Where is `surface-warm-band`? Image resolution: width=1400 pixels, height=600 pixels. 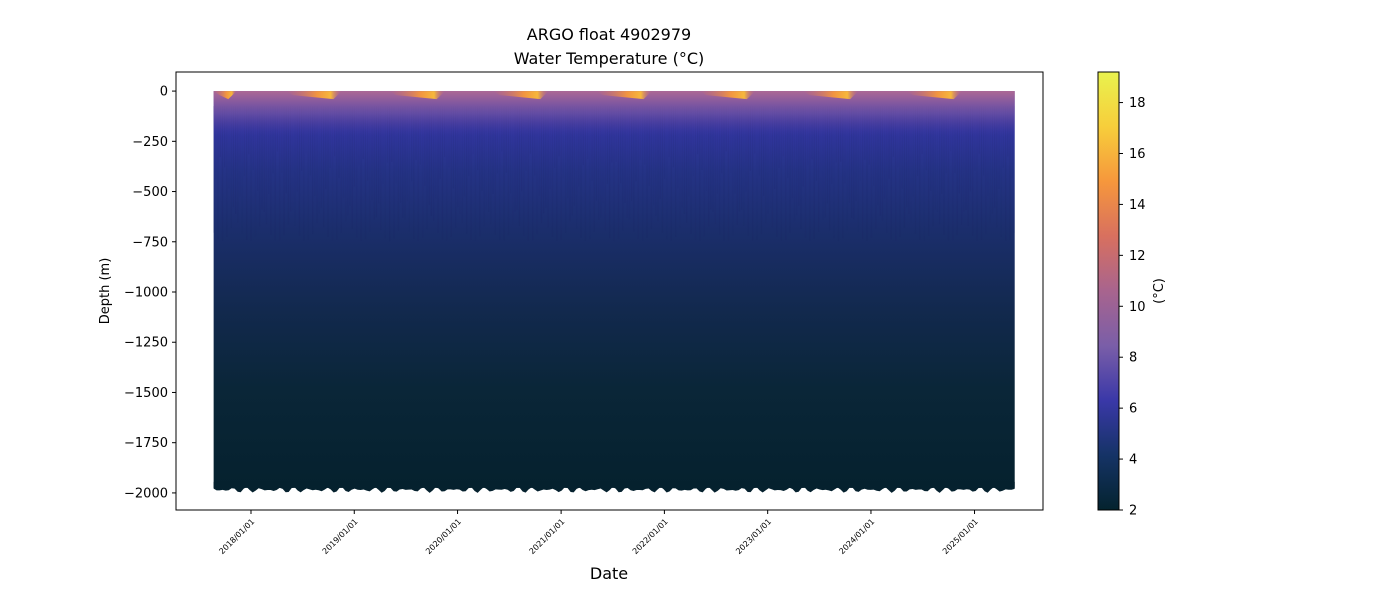
surface-warm-band is located at coordinates (614, 114).